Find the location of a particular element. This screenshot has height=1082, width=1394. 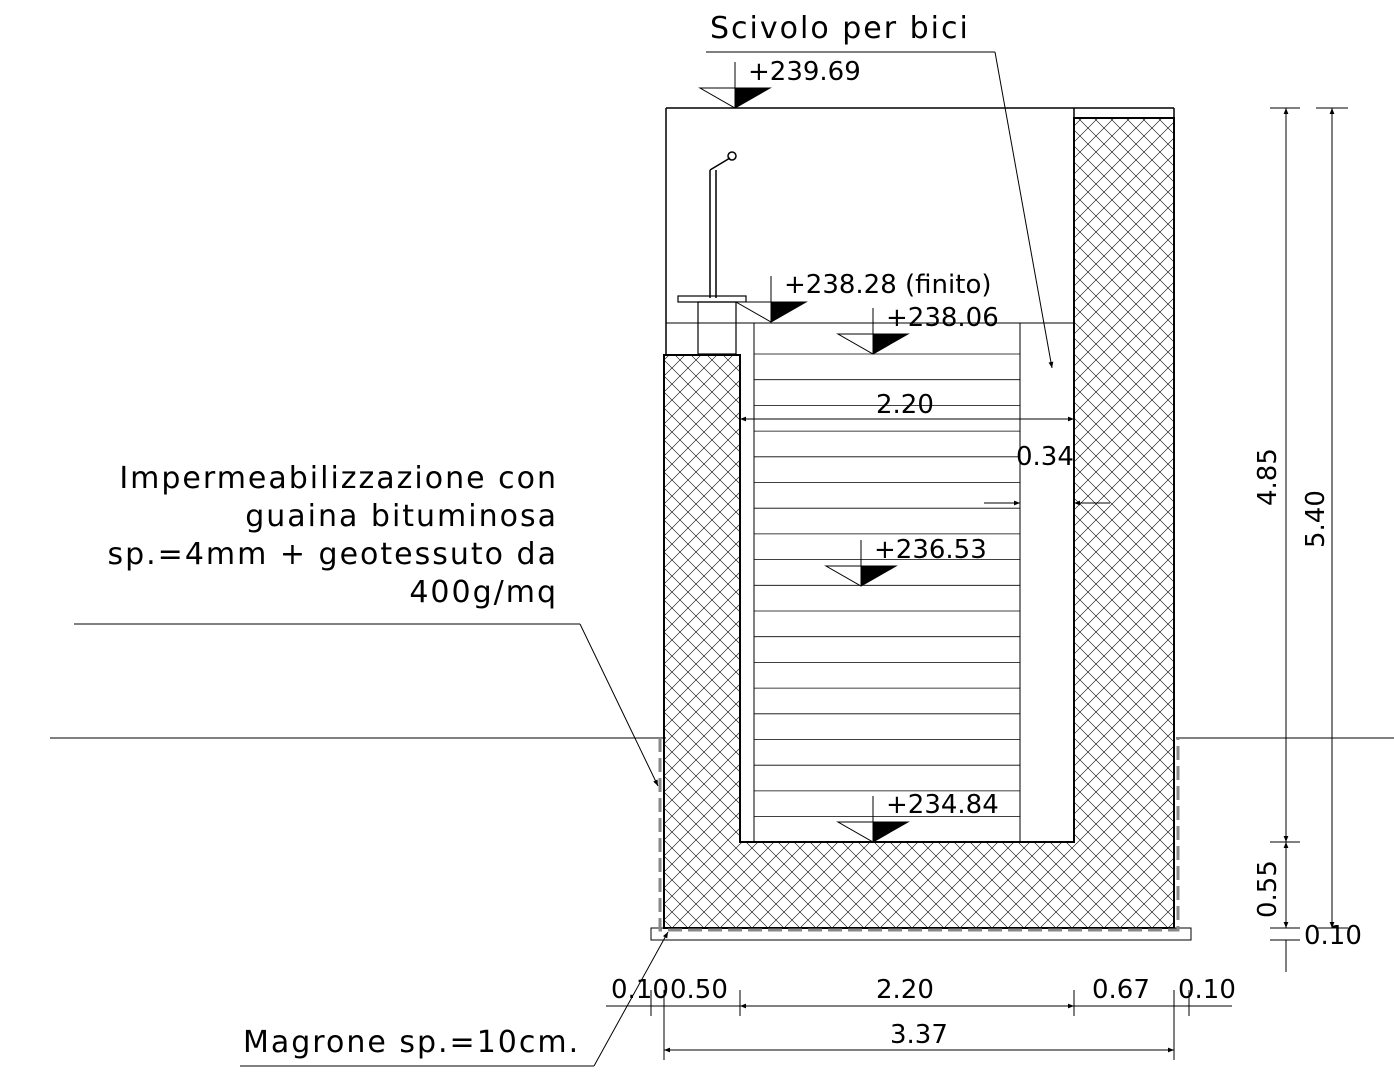

svg-text: 5.40 is located at coordinates (1316, 519).